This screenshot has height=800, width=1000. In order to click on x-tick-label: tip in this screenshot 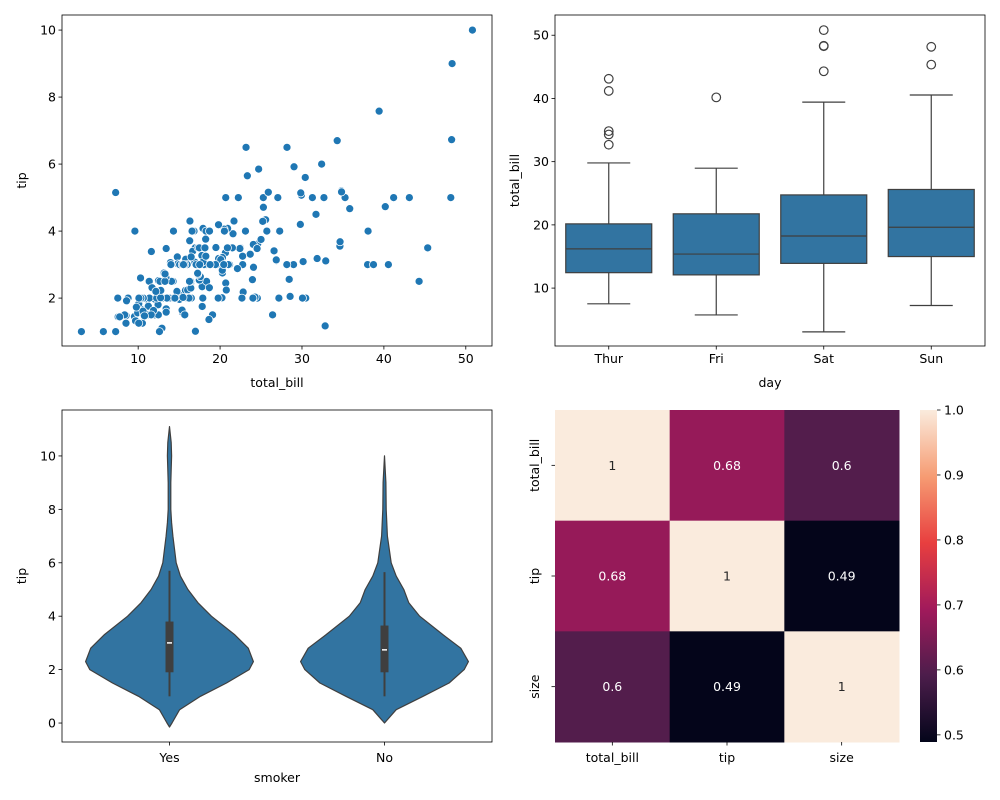, I will do `click(727, 757)`.